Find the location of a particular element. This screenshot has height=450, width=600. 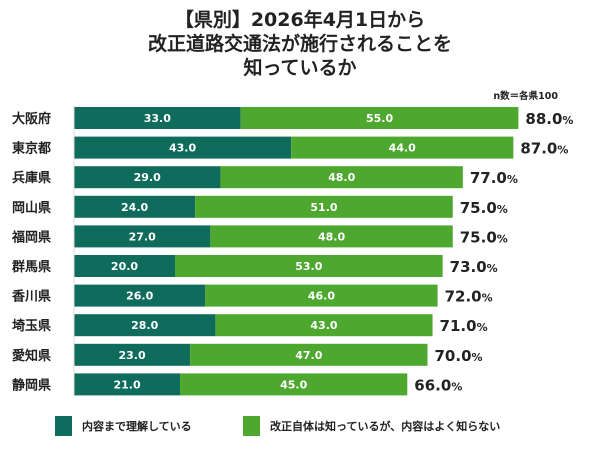

total-label: 88.0% is located at coordinates (549, 119).